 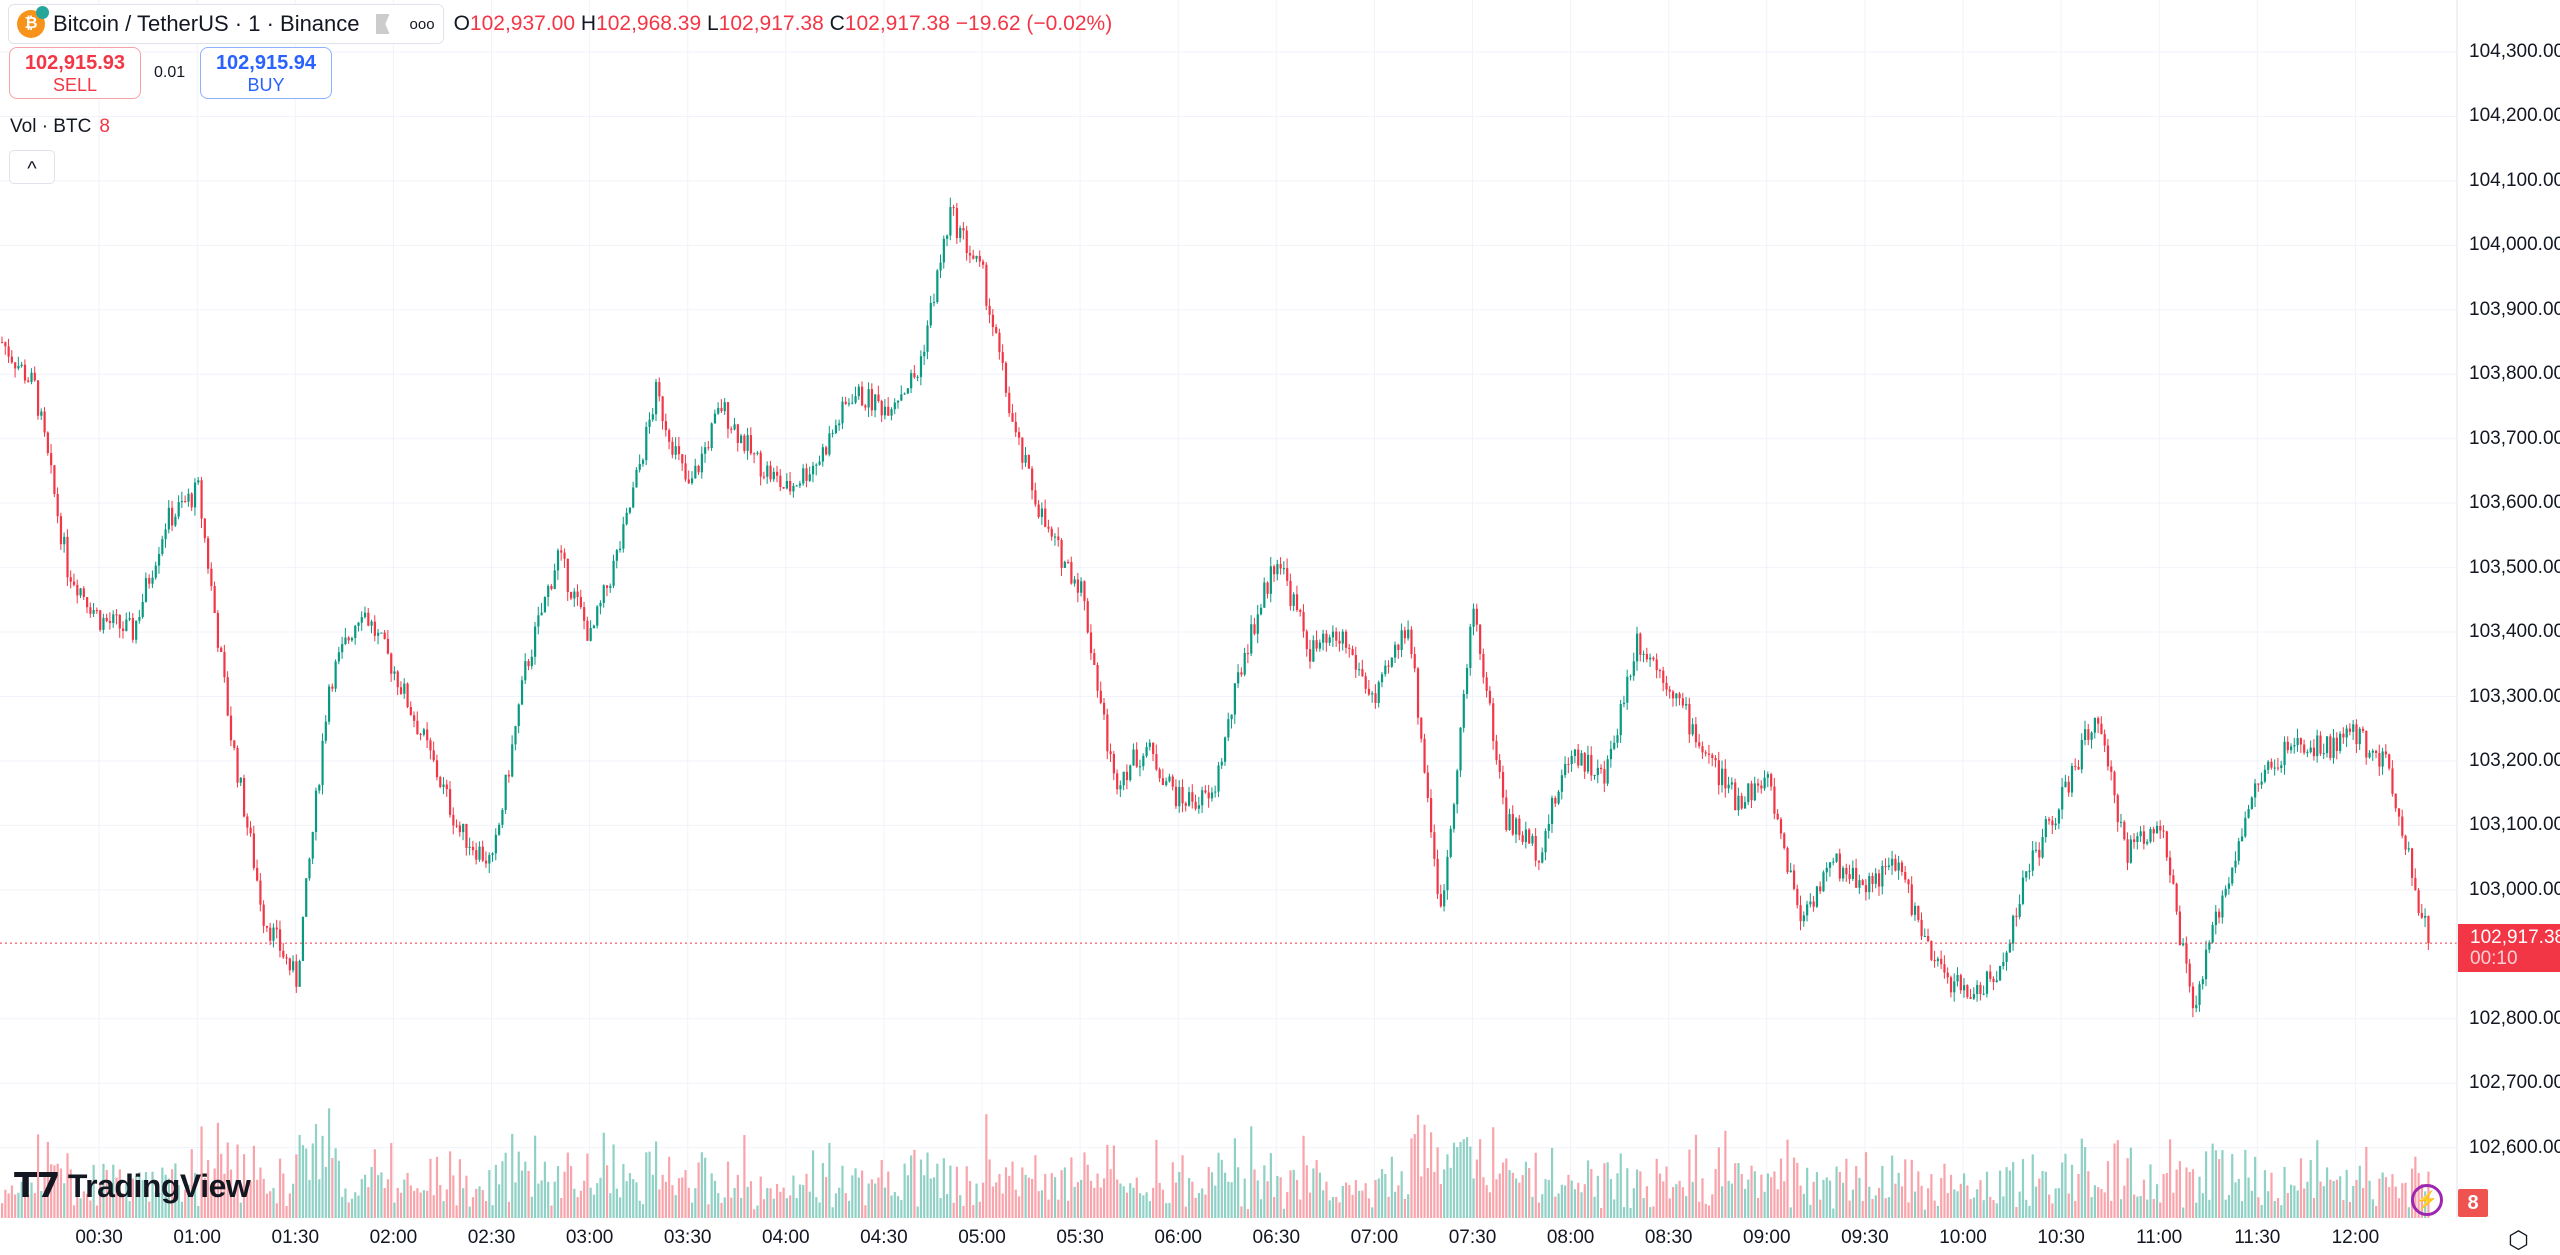 I want to click on lightning-icon: ⚡, so click(x=2427, y=1200).